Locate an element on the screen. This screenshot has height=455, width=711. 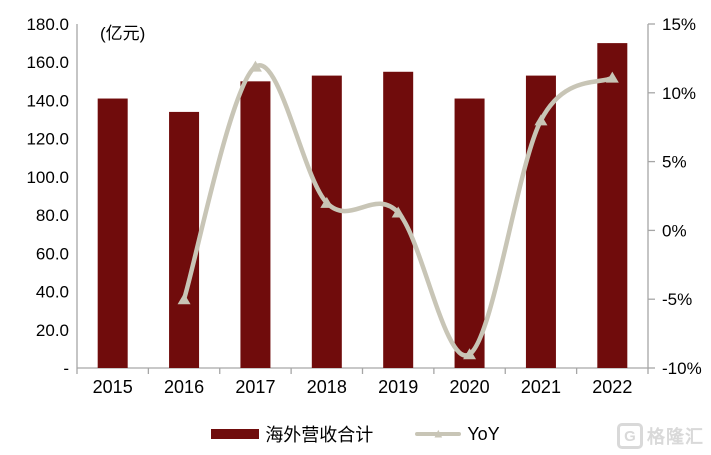
legend-item-overseas-revenue: 海外营收合计 is located at coordinates (292, 434).